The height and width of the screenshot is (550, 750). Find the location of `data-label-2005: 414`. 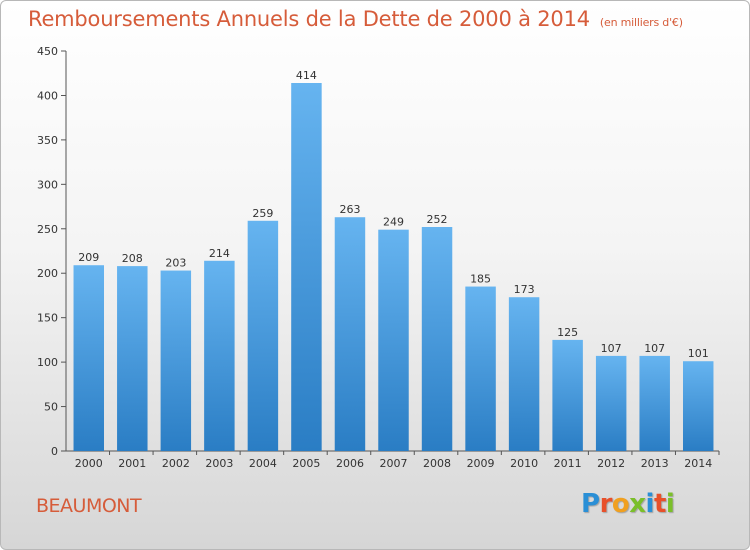

data-label-2005: 414 is located at coordinates (306, 75).